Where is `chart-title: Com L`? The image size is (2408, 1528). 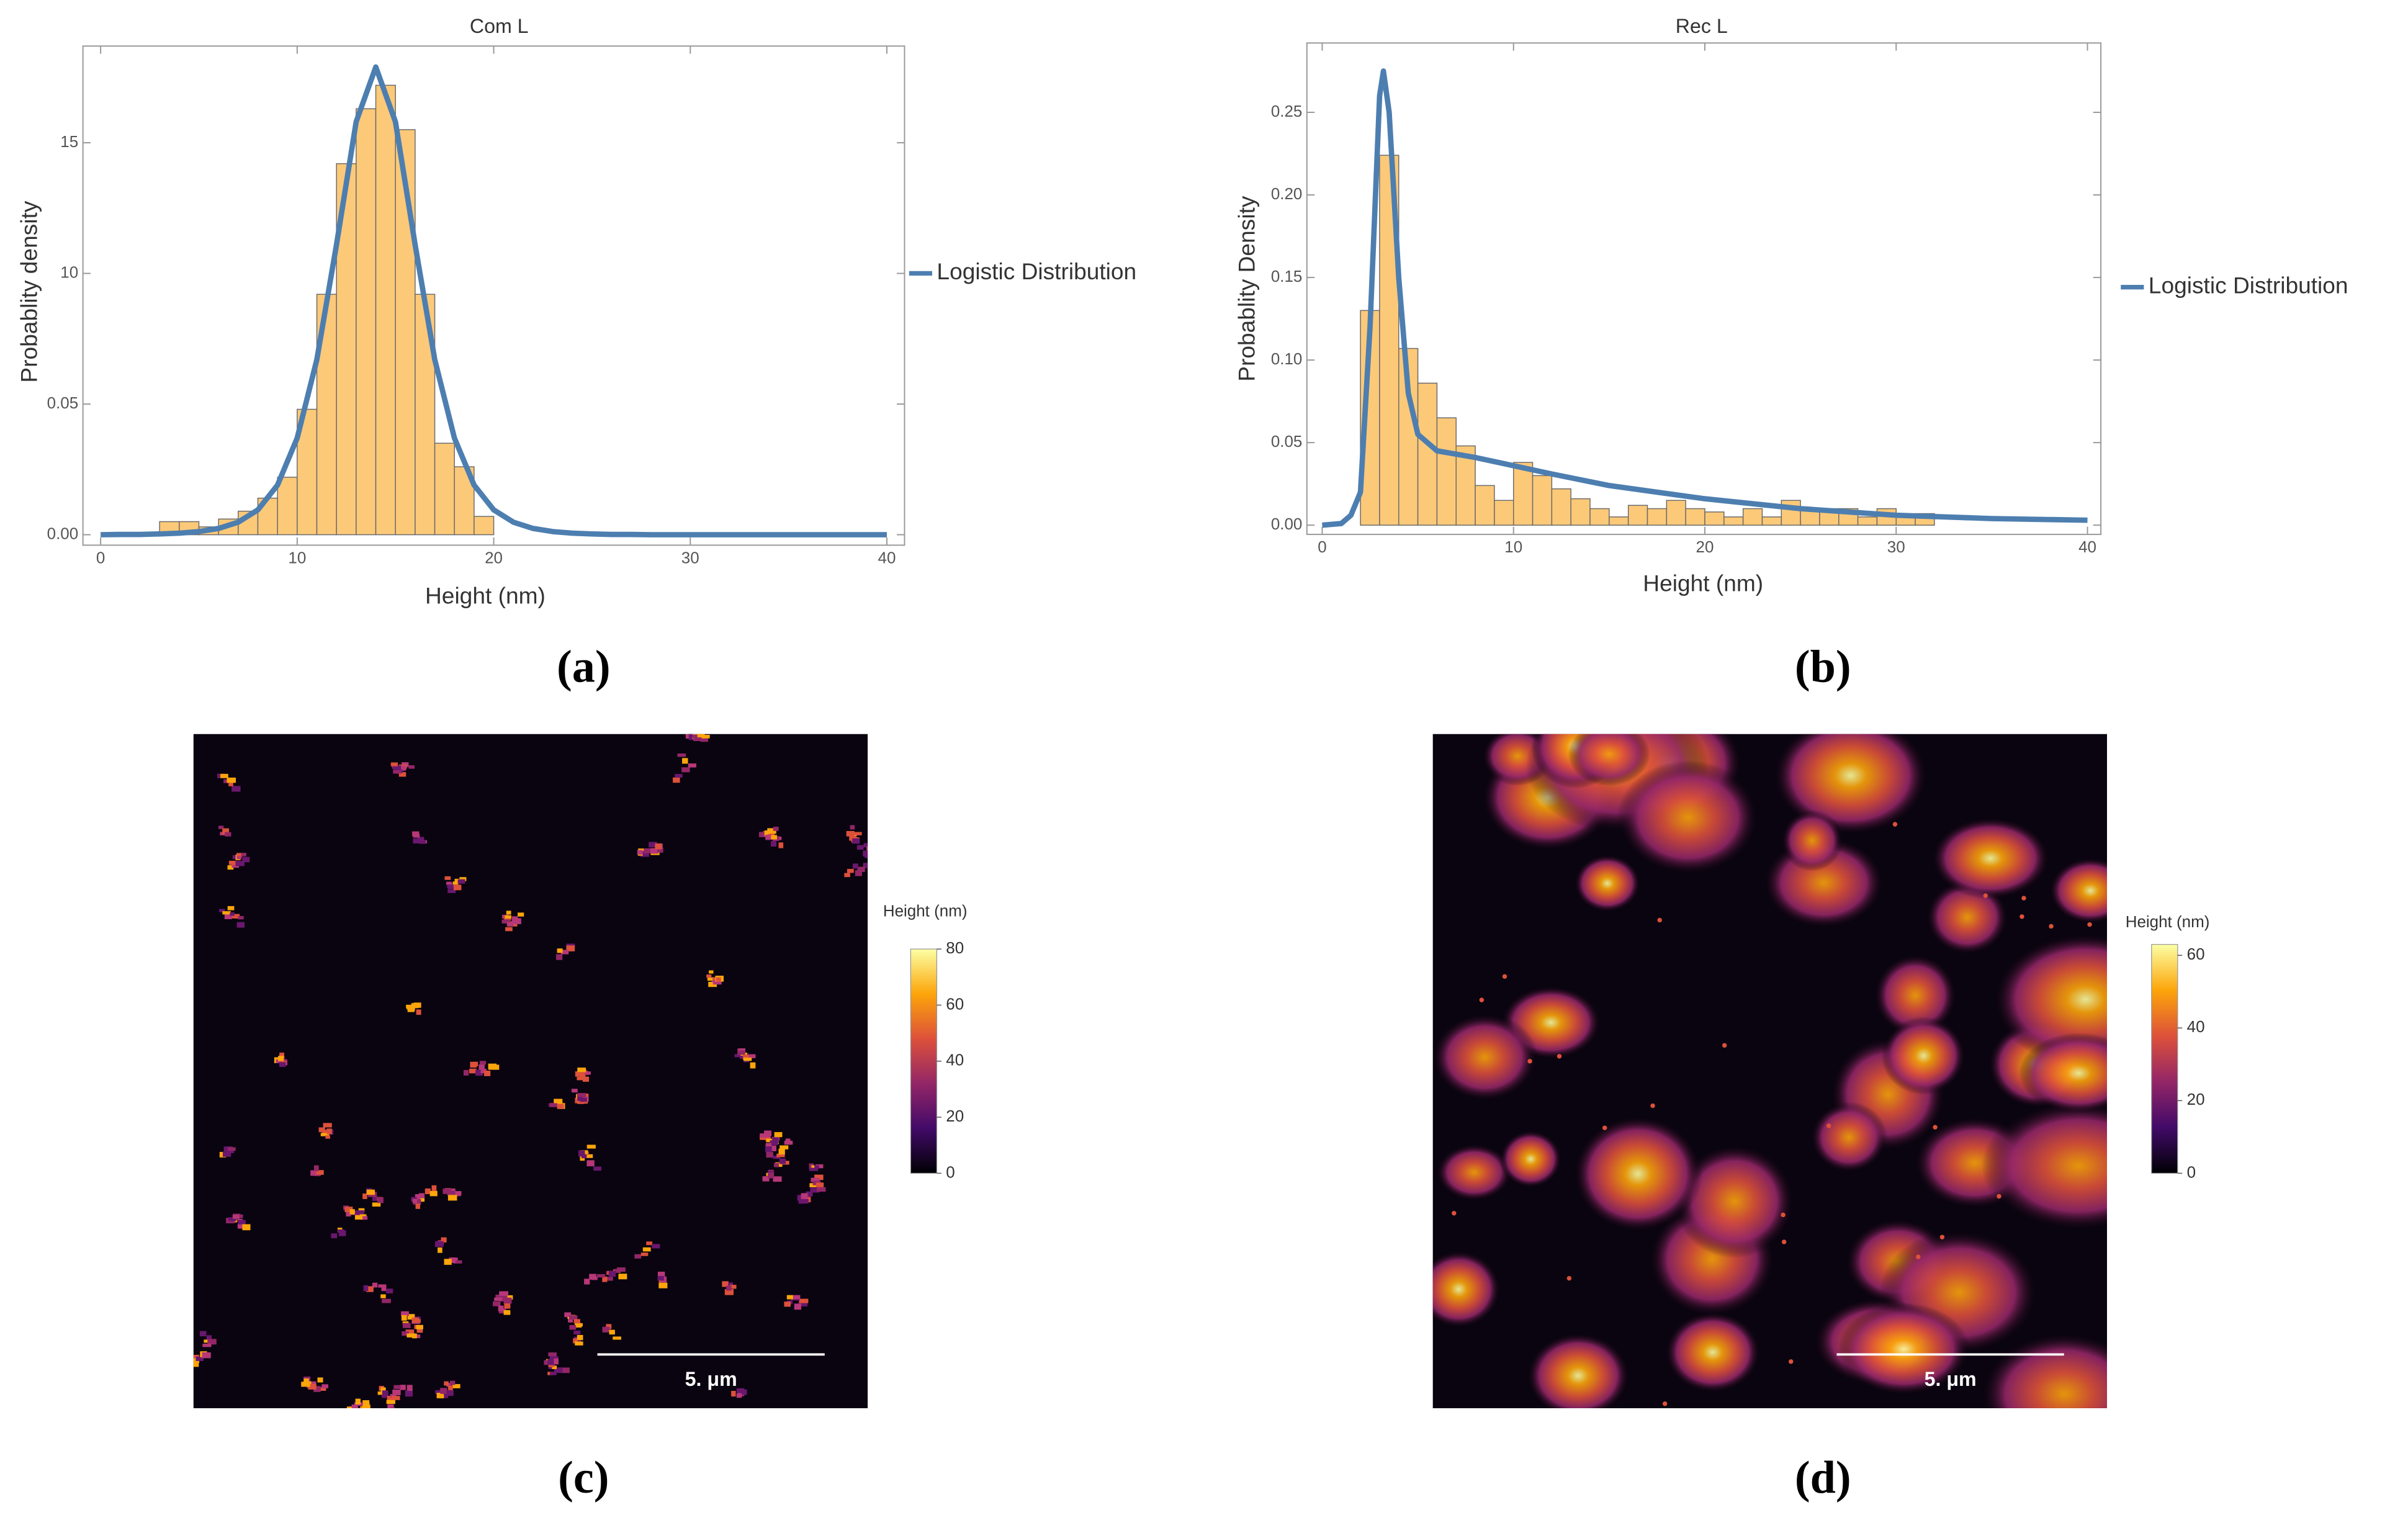
chart-title: Com L is located at coordinates (500, 26).